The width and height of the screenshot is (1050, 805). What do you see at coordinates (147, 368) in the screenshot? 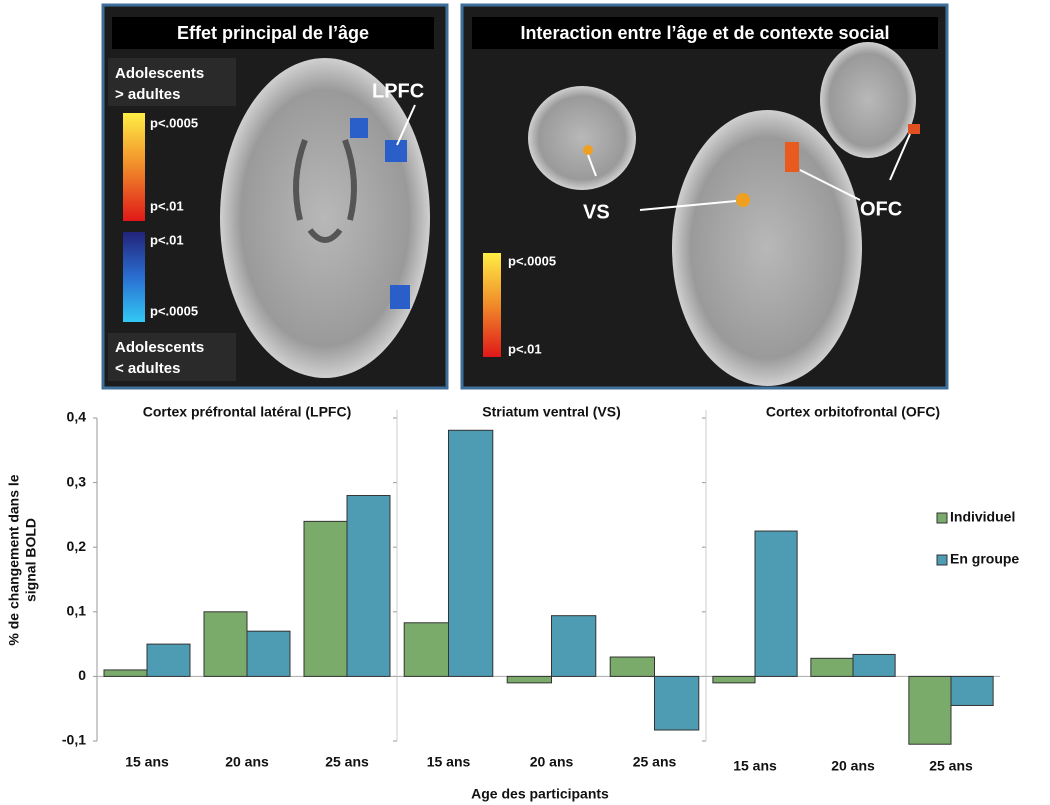
I see `label: < adultes` at bounding box center [147, 368].